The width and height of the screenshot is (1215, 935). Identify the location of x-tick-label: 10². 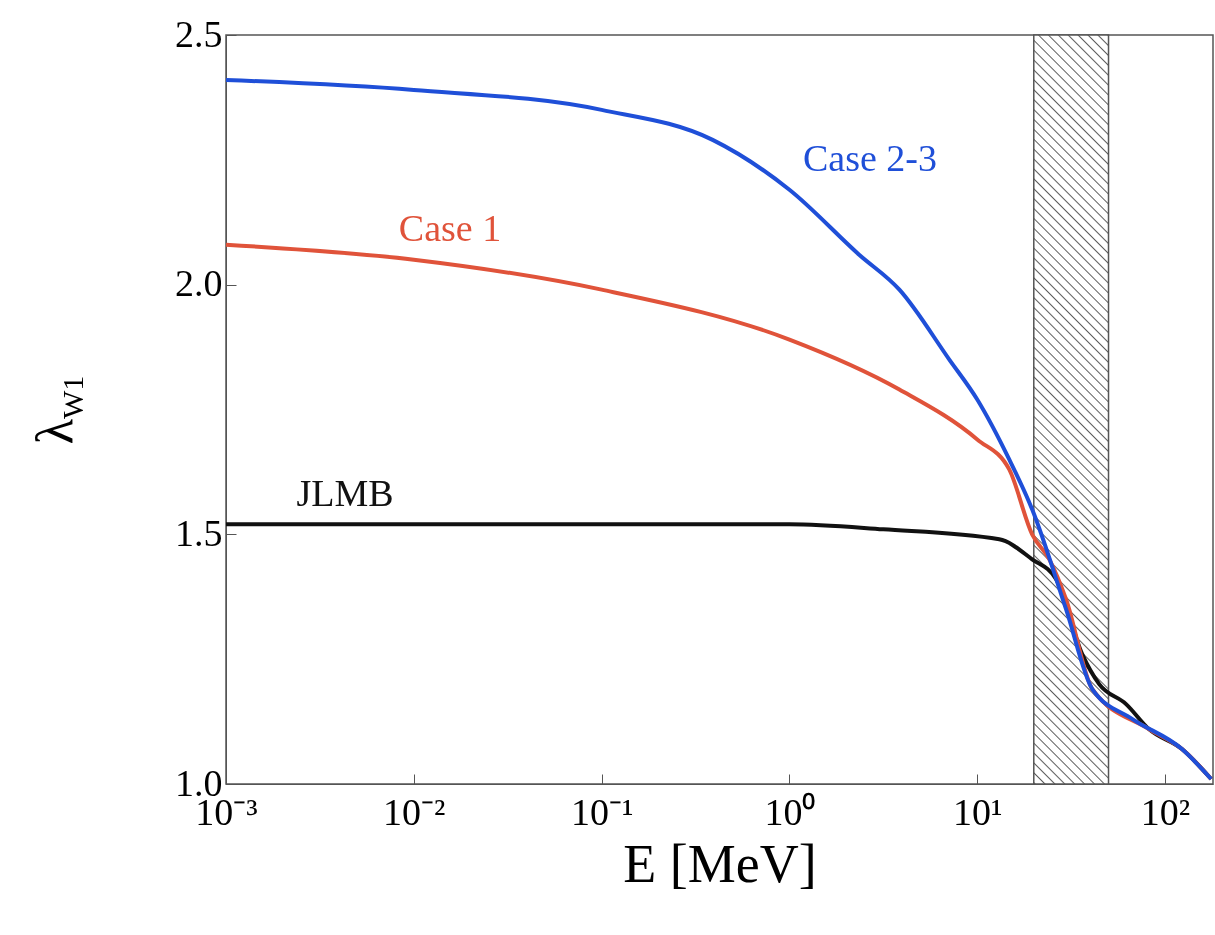
(1165, 811).